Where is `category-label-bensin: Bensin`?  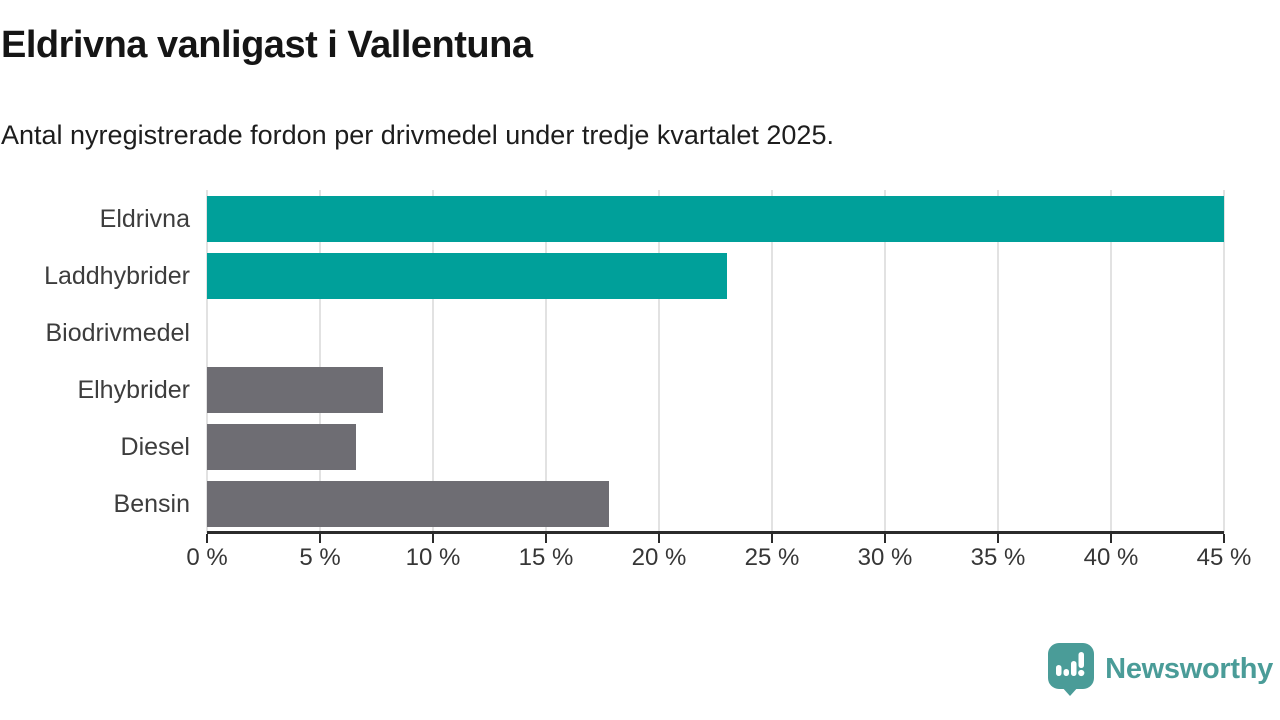
category-label-bensin: Bensin is located at coordinates (151, 504).